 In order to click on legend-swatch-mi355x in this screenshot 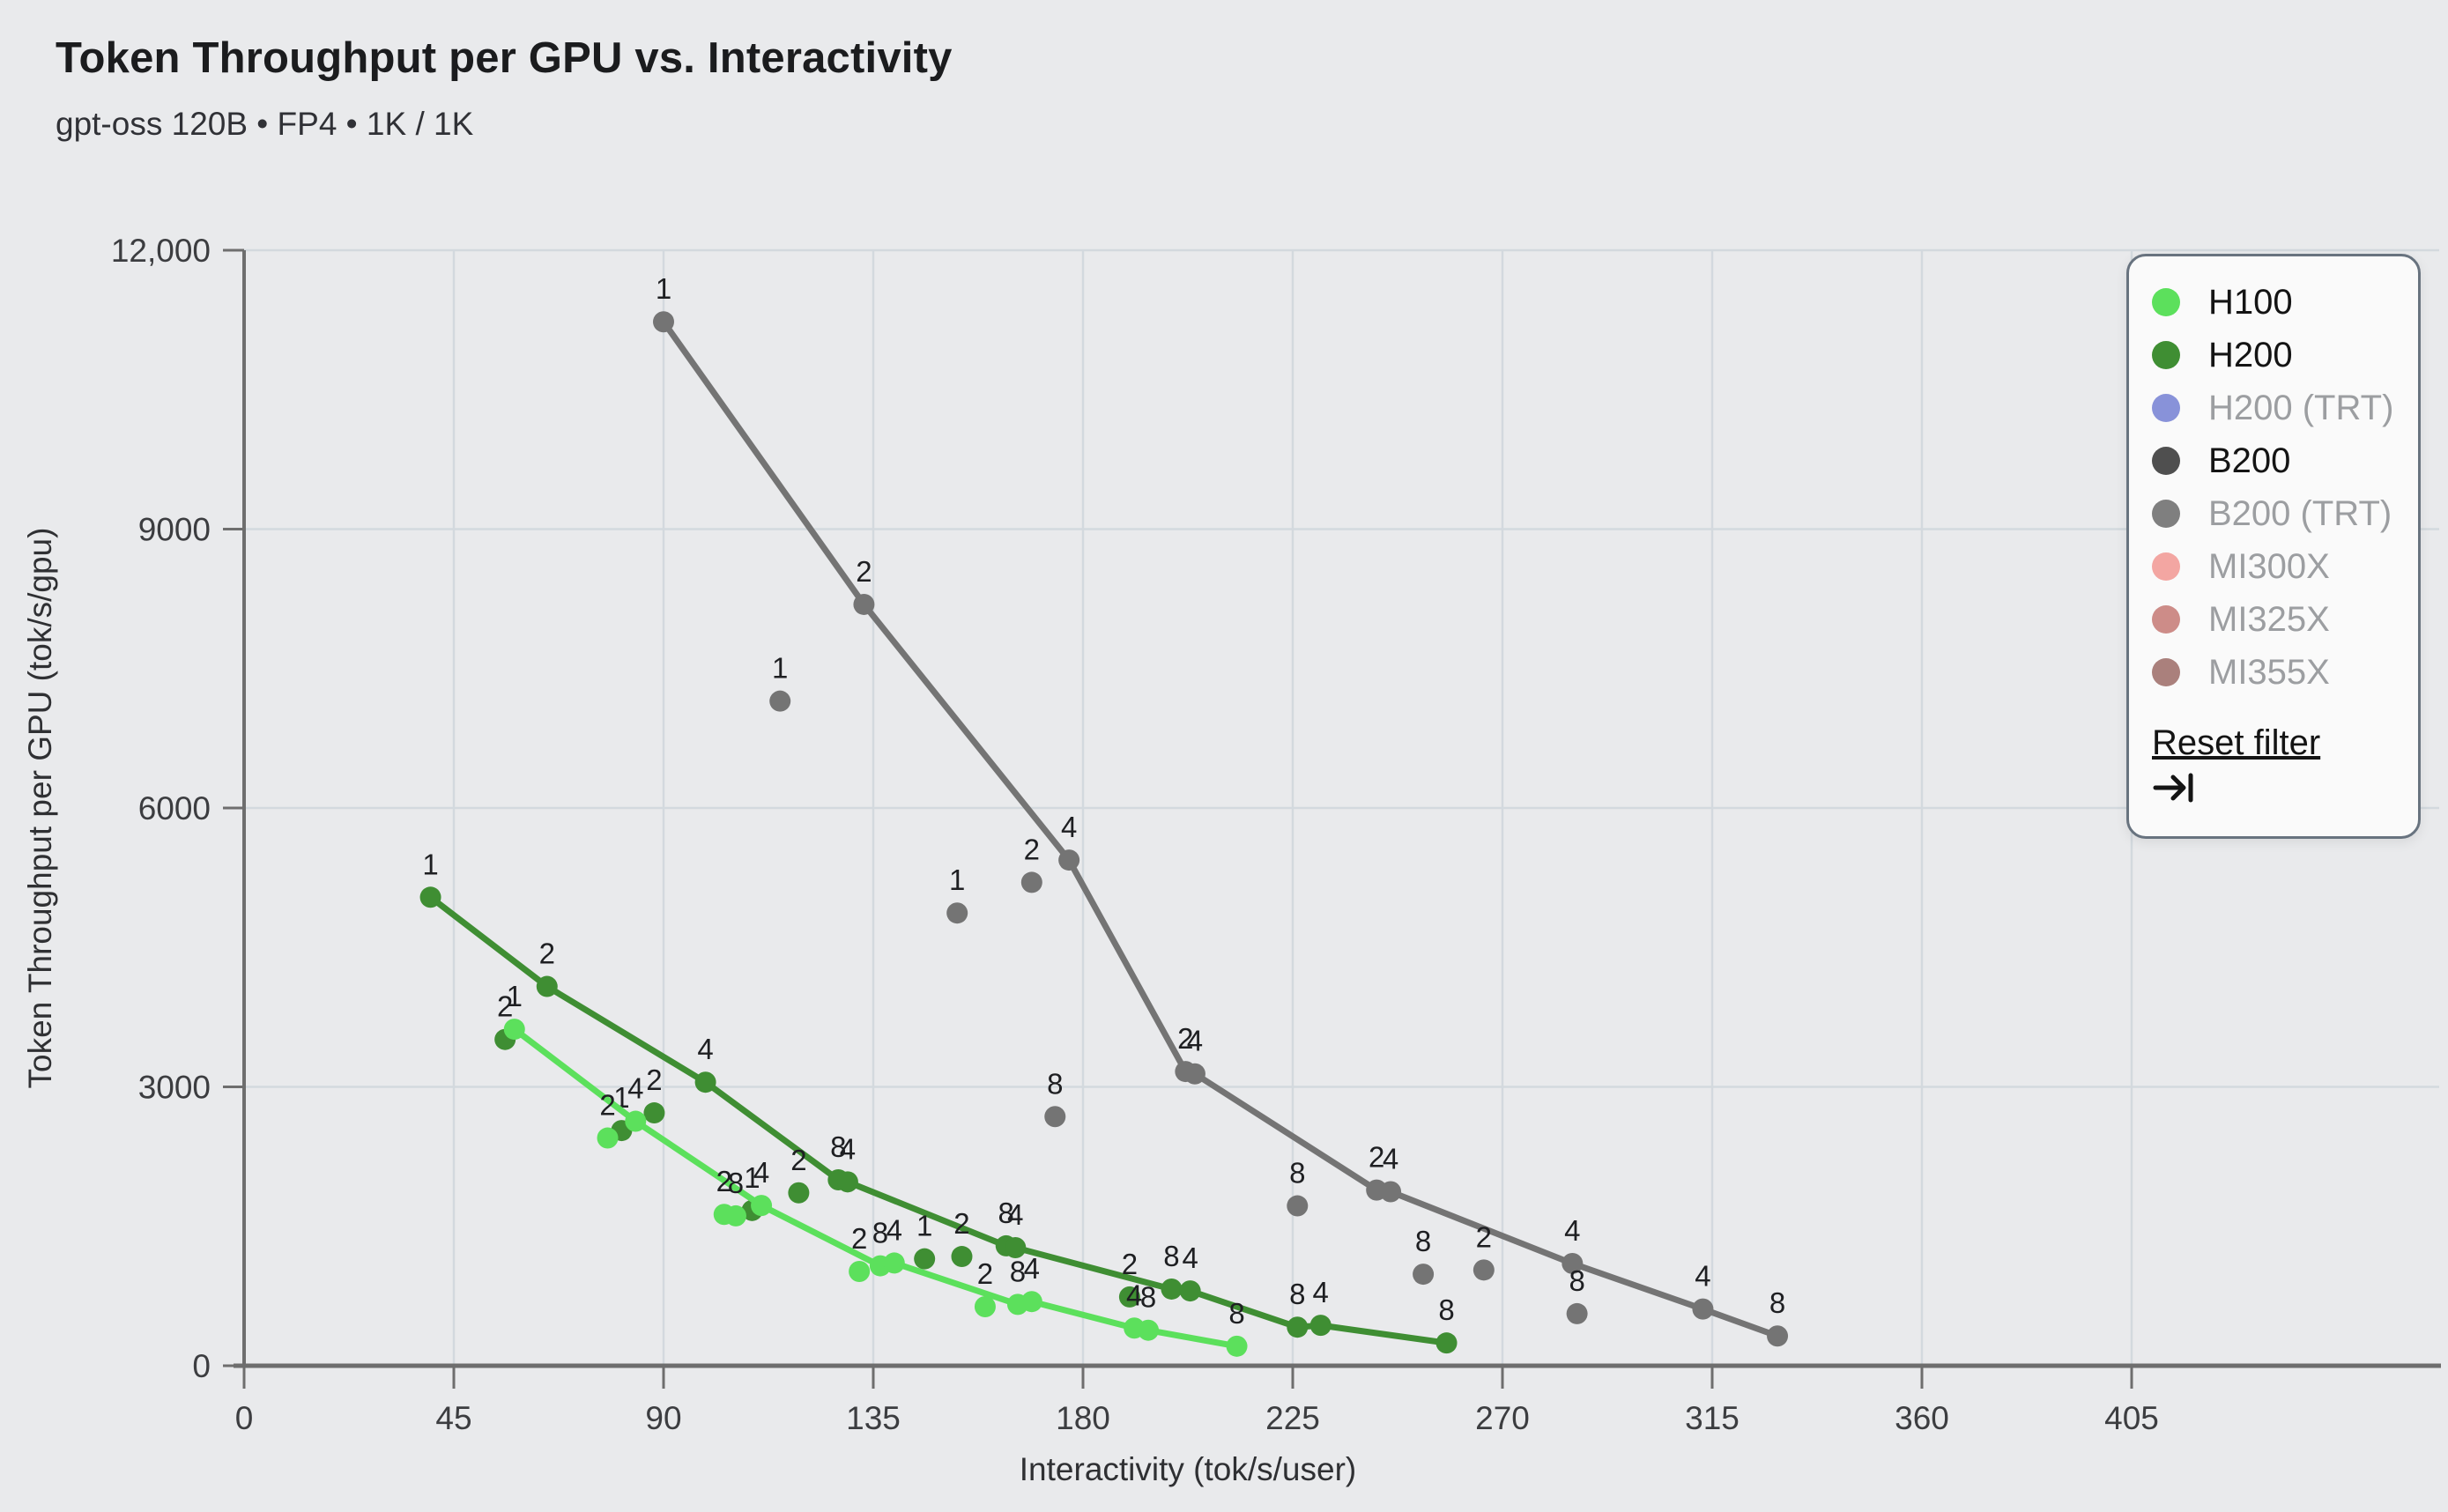, I will do `click(2166, 672)`.